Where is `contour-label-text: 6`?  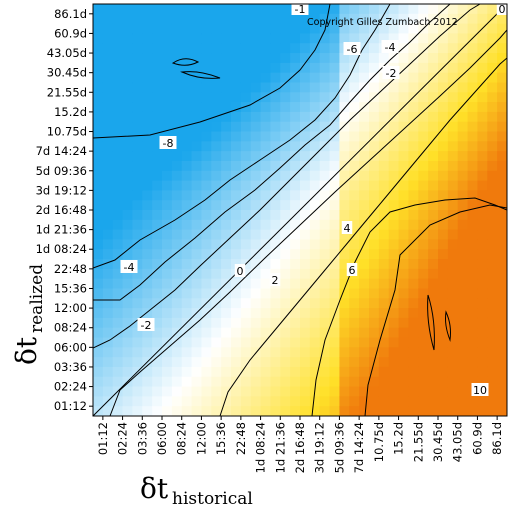 contour-label-text: 6 is located at coordinates (352, 270).